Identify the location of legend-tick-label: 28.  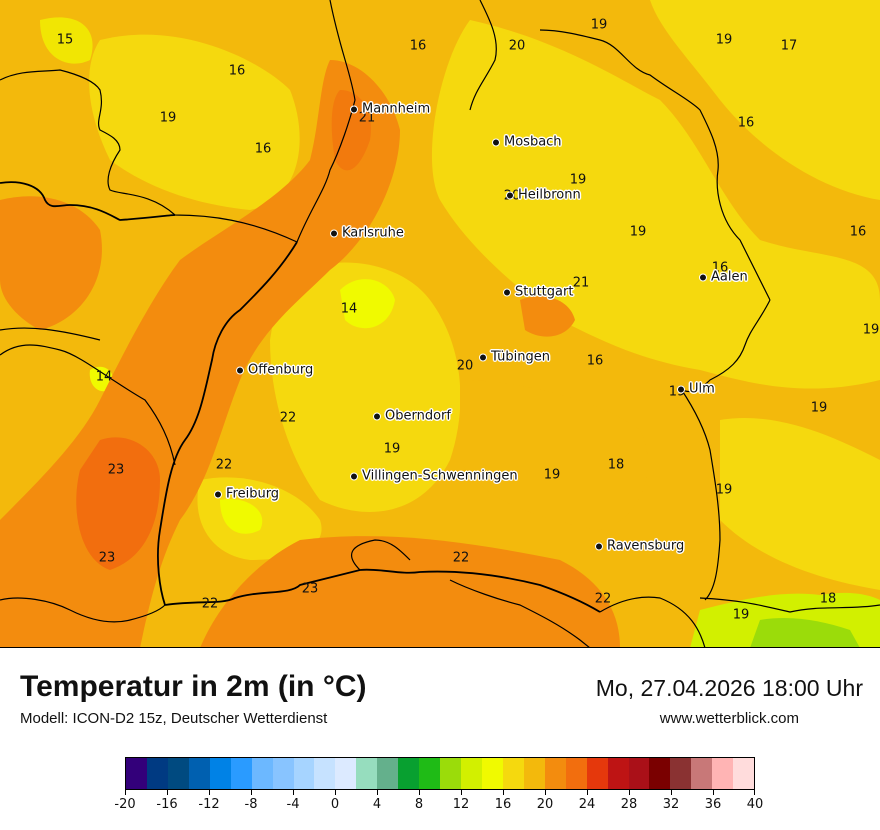
(629, 804).